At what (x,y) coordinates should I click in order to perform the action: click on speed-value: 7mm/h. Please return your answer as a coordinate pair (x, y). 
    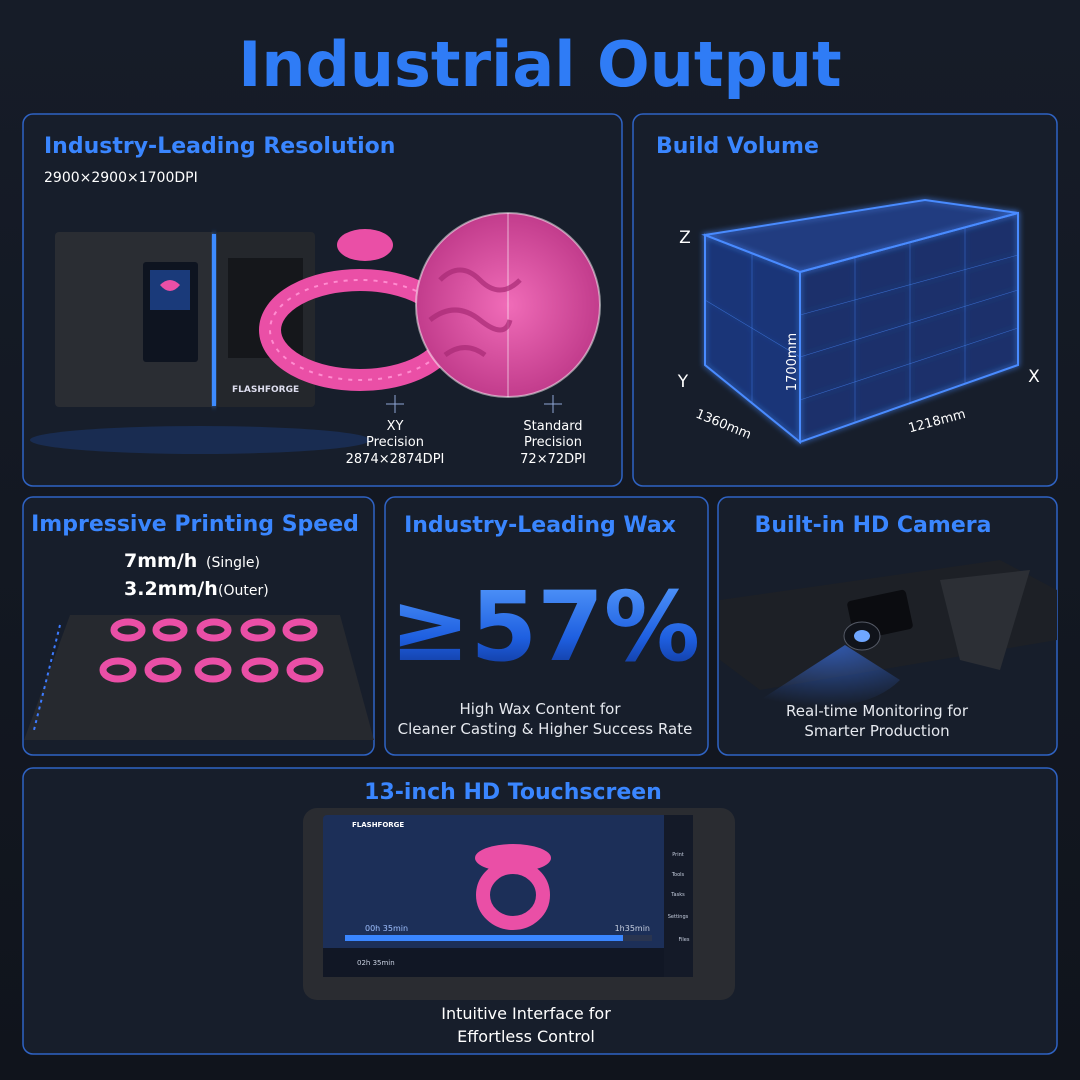
    Looking at the image, I should click on (160, 561).